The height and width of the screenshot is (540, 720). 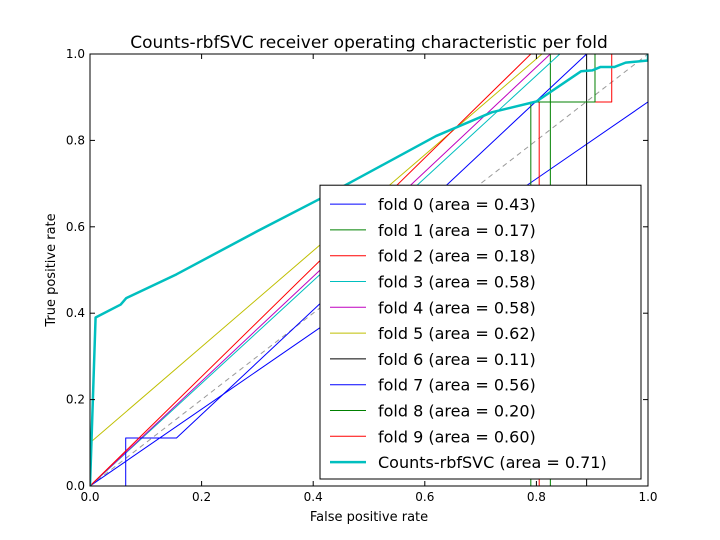 I want to click on x-tick-label: 0.0, so click(x=89, y=497).